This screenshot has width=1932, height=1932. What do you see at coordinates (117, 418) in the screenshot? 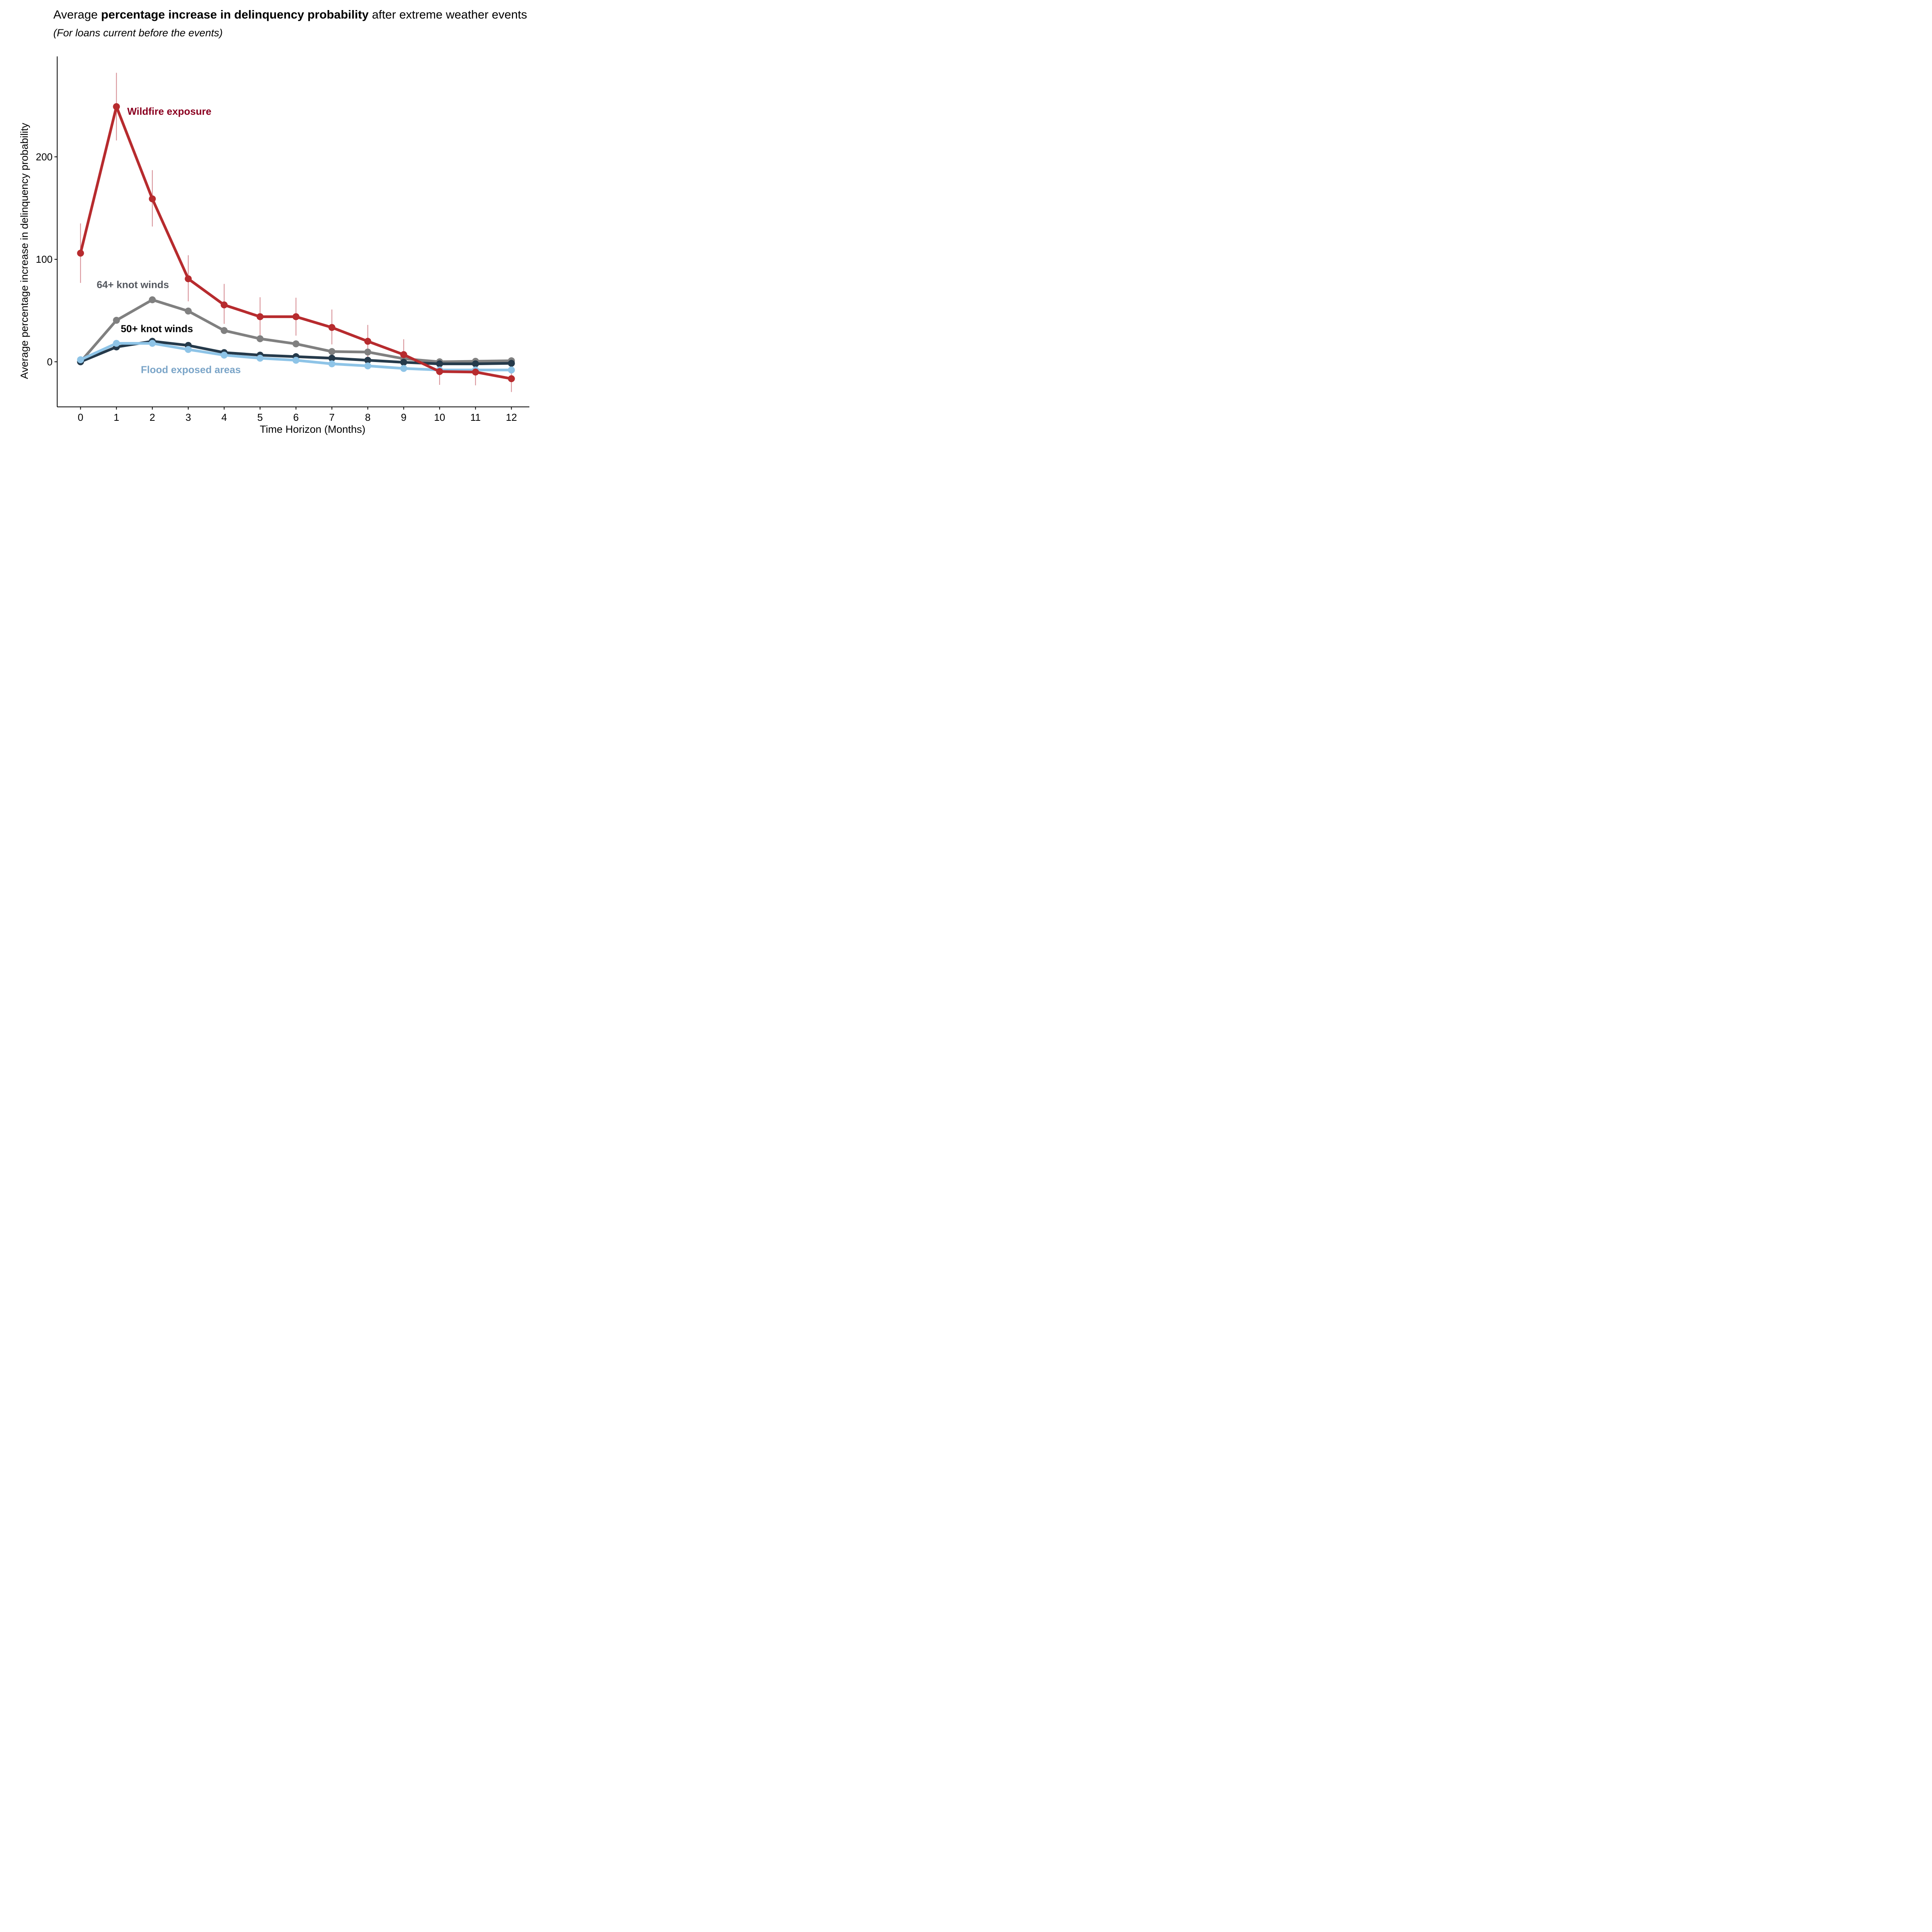
I see `x-tick-label: 1` at bounding box center [117, 418].